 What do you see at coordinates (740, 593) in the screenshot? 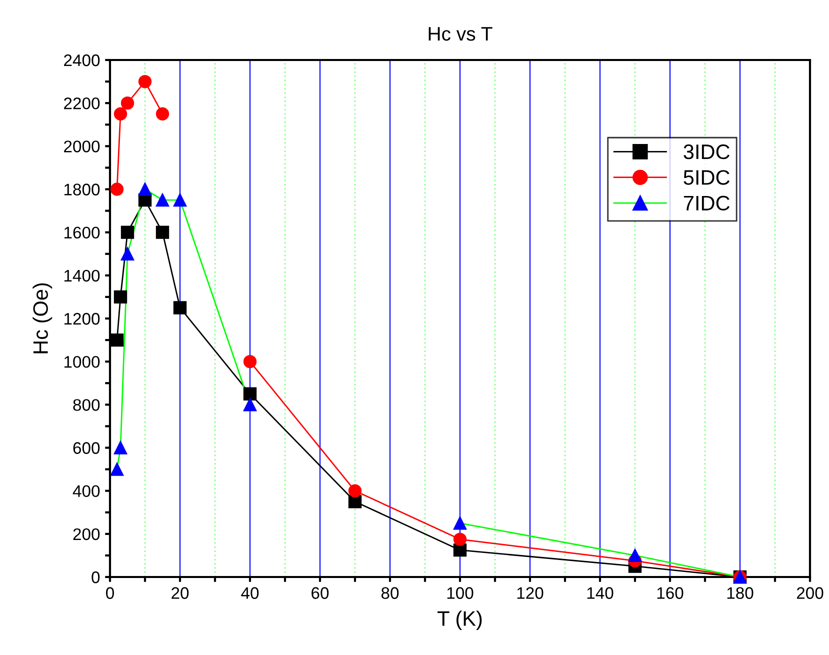
I see `x-tick-label: 180` at bounding box center [740, 593].